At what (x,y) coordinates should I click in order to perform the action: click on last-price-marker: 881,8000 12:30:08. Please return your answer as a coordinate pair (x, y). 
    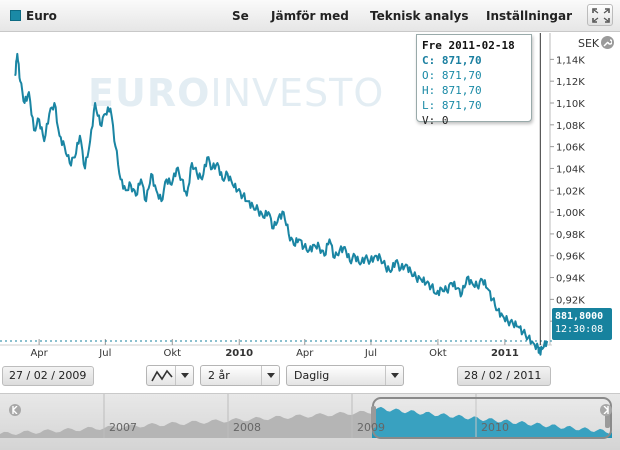
    Looking at the image, I should click on (582, 324).